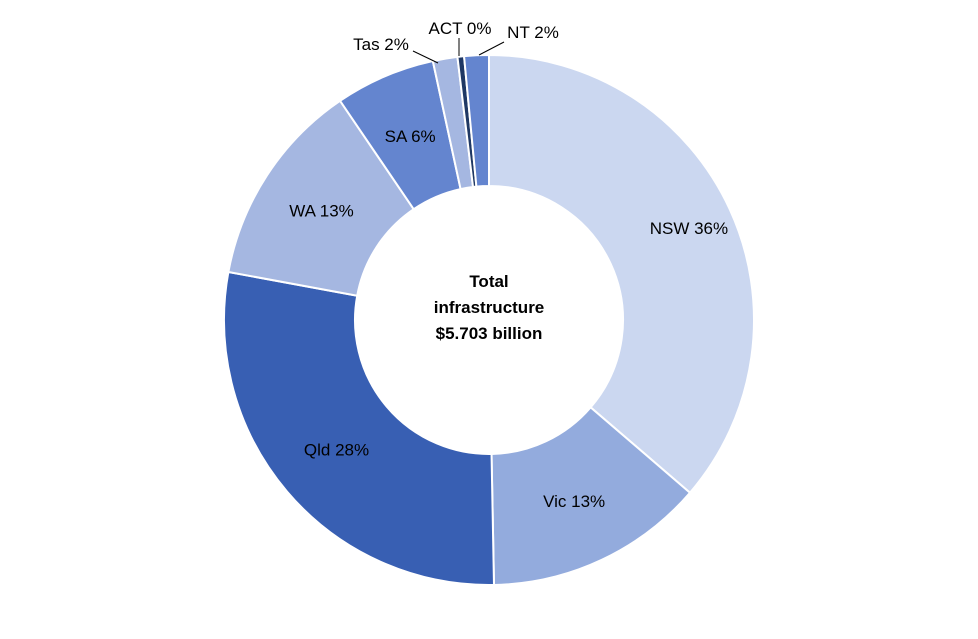  I want to click on label-wa: WA 13%, so click(321, 211).